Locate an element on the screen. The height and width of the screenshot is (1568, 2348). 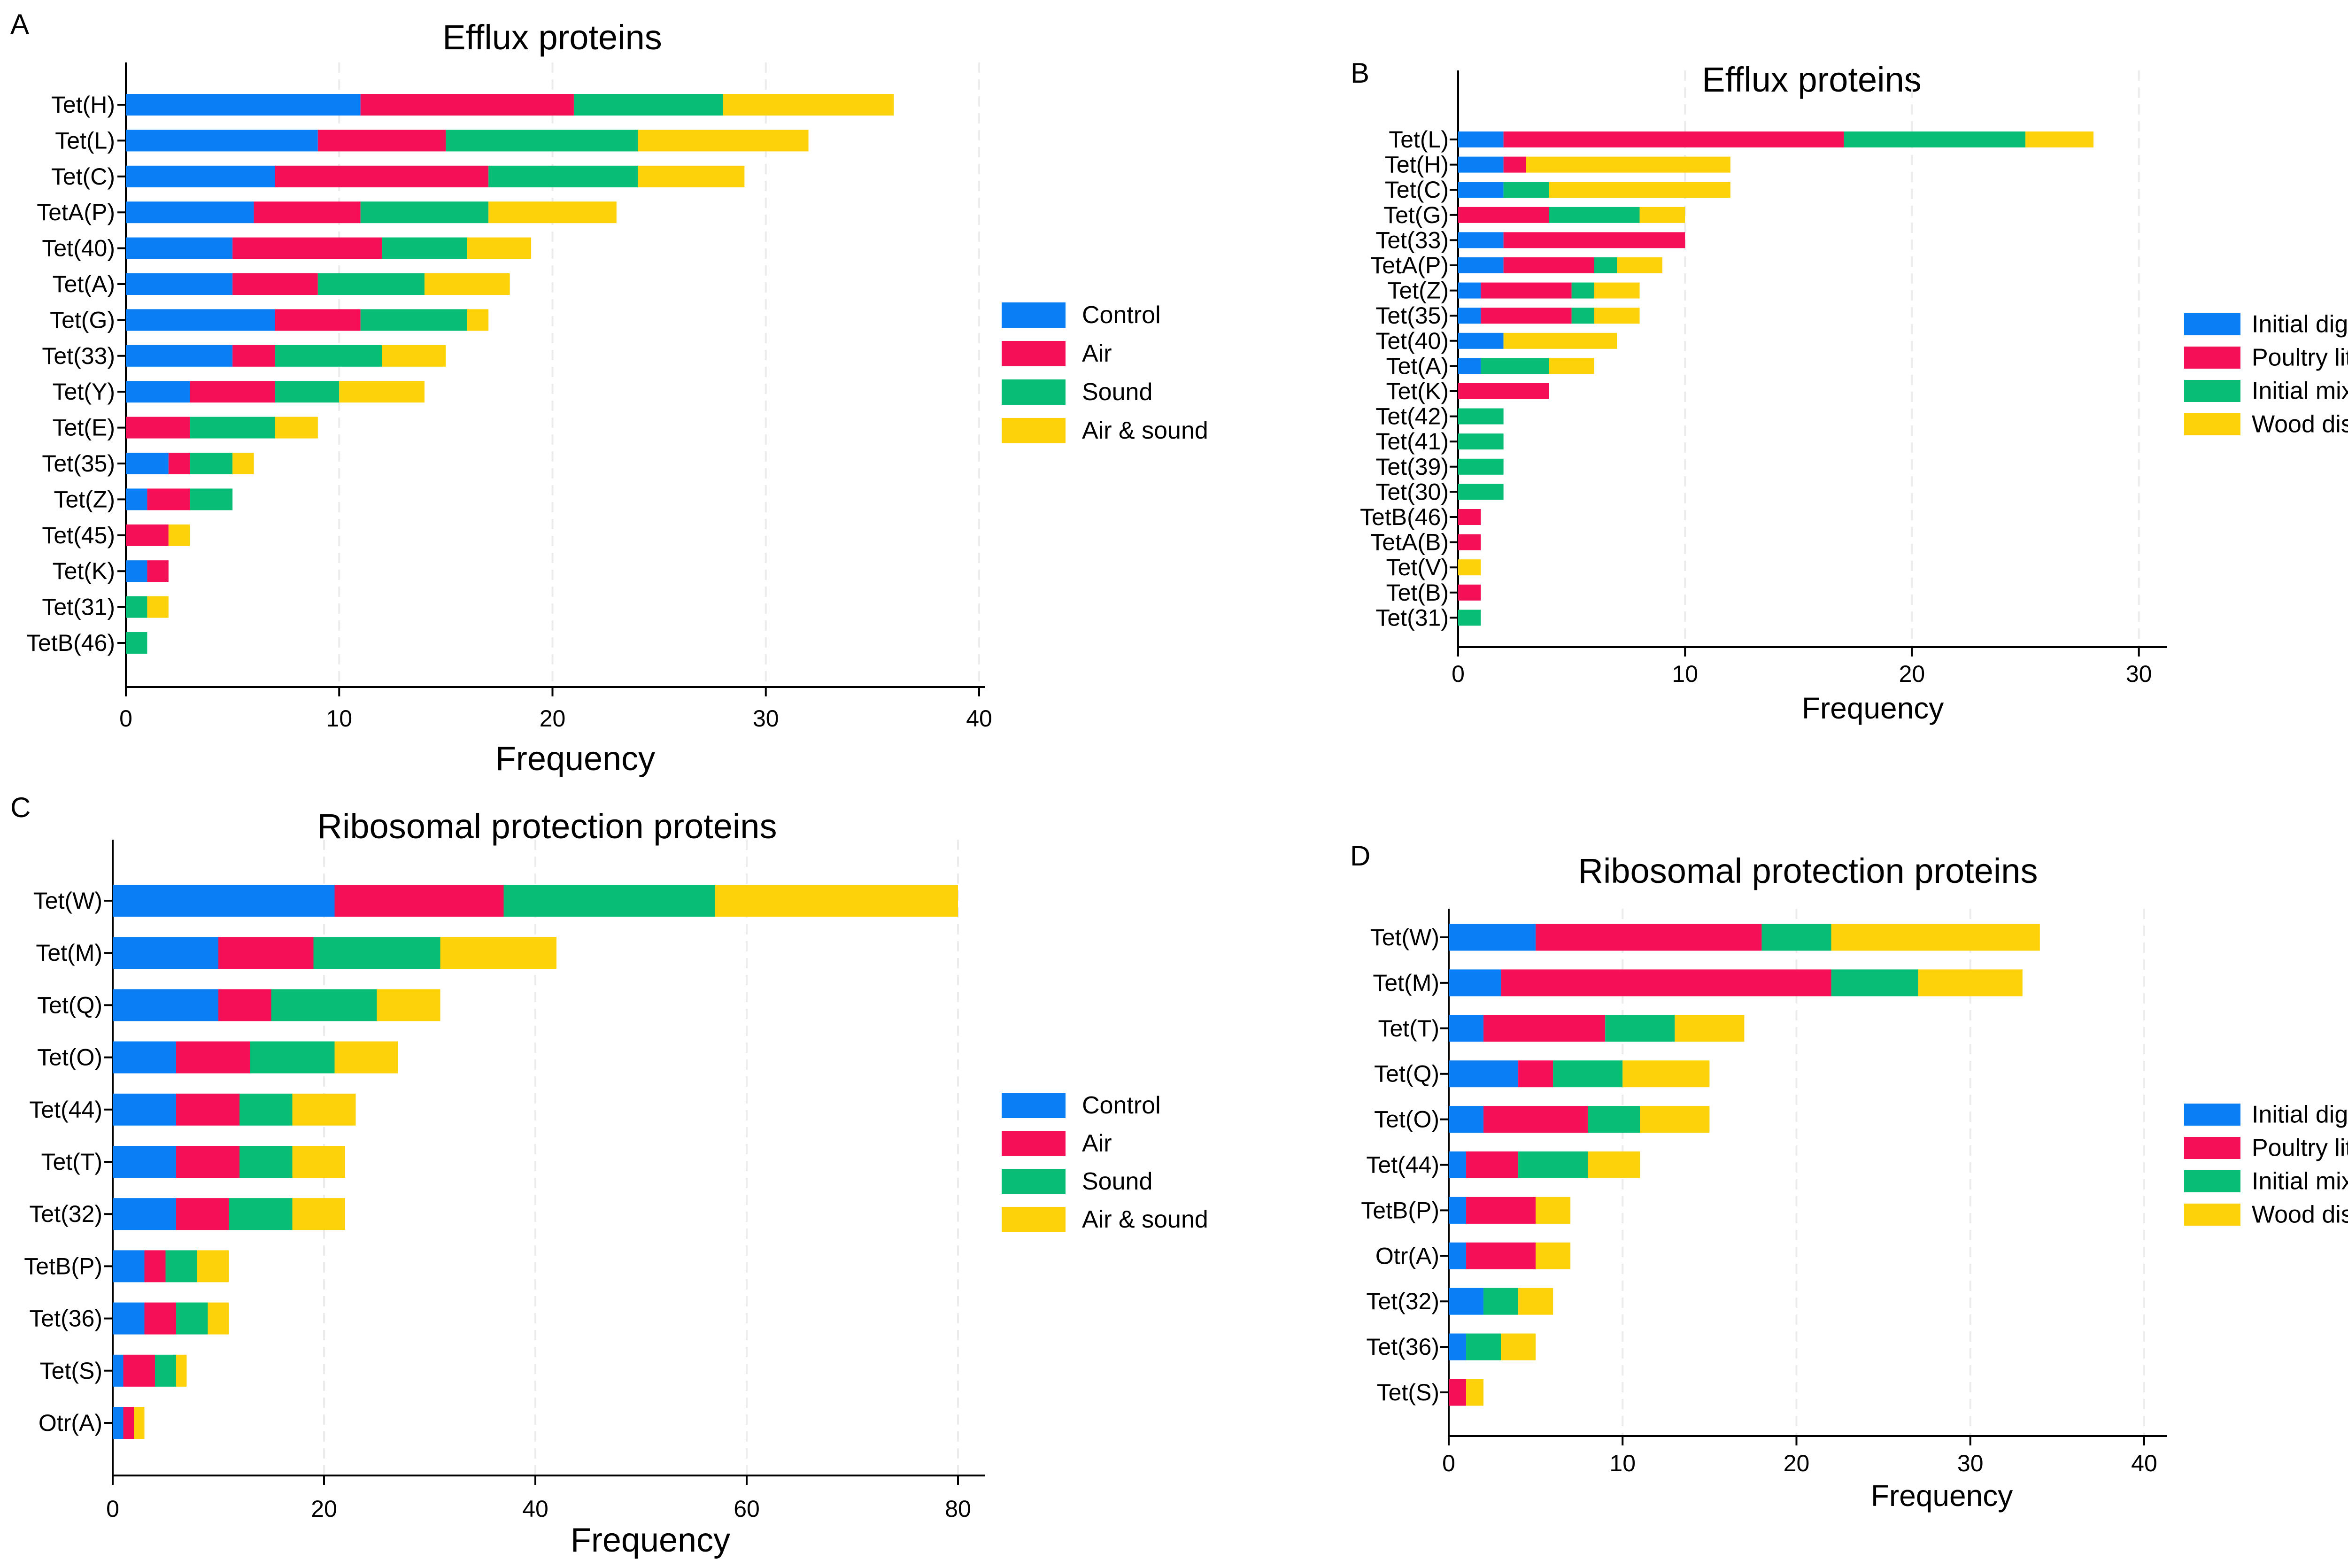
category-label: Tet(40) is located at coordinates (1412, 341).